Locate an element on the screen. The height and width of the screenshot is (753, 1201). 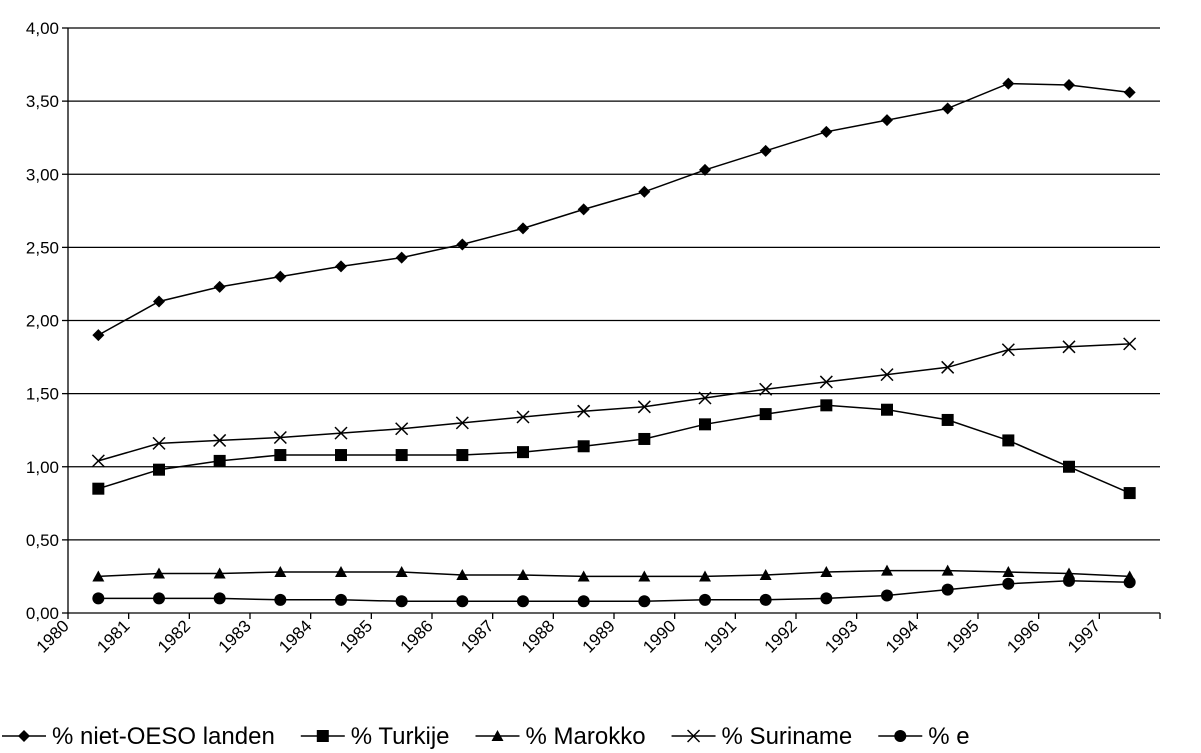
x-tick-label: 1995 is located at coordinates (963, 636).